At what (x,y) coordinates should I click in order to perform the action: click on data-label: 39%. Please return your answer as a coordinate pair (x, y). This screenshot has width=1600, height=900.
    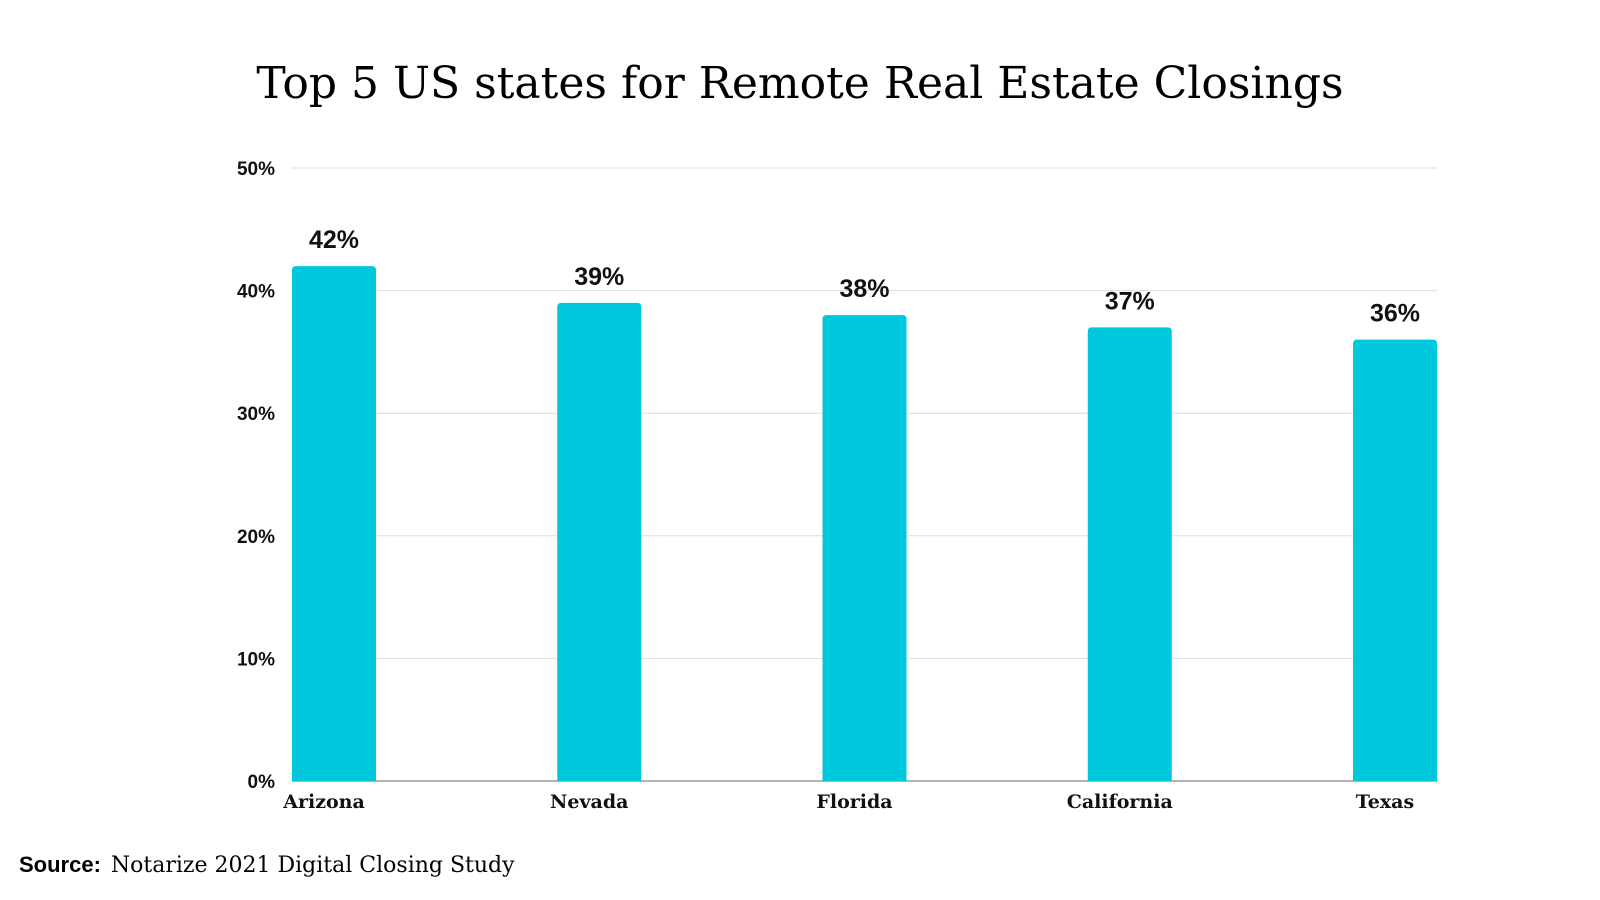
    Looking at the image, I should click on (599, 277).